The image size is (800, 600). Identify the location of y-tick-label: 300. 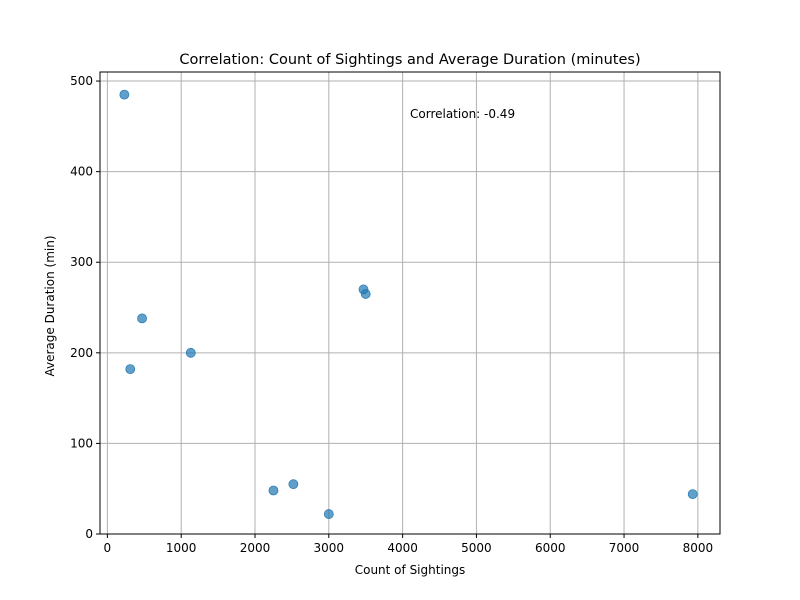
(81, 262).